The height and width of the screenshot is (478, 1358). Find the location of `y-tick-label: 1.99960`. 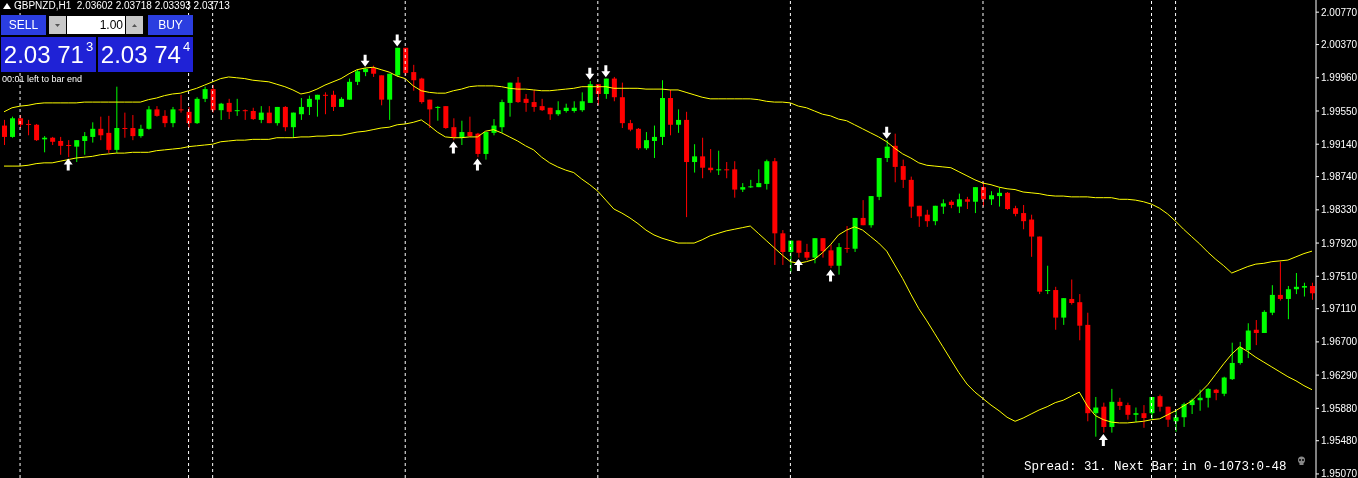

y-tick-label: 1.99960 is located at coordinates (1339, 78).